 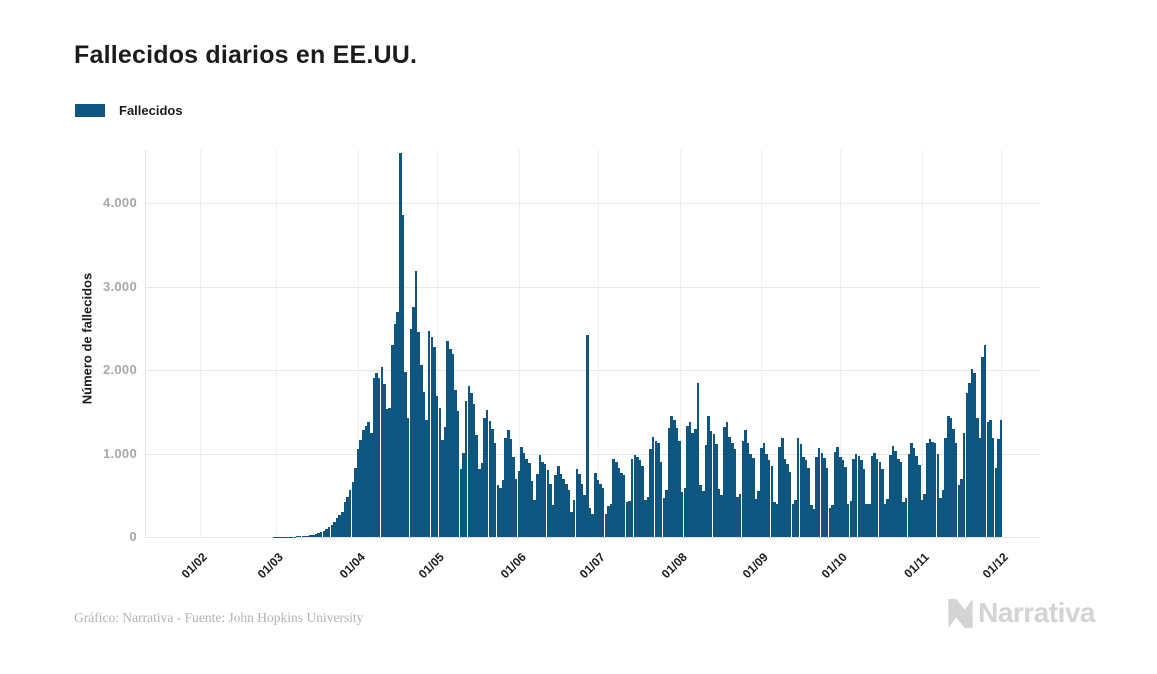 What do you see at coordinates (352, 566) in the screenshot?
I see `x-tick-label: 01/04` at bounding box center [352, 566].